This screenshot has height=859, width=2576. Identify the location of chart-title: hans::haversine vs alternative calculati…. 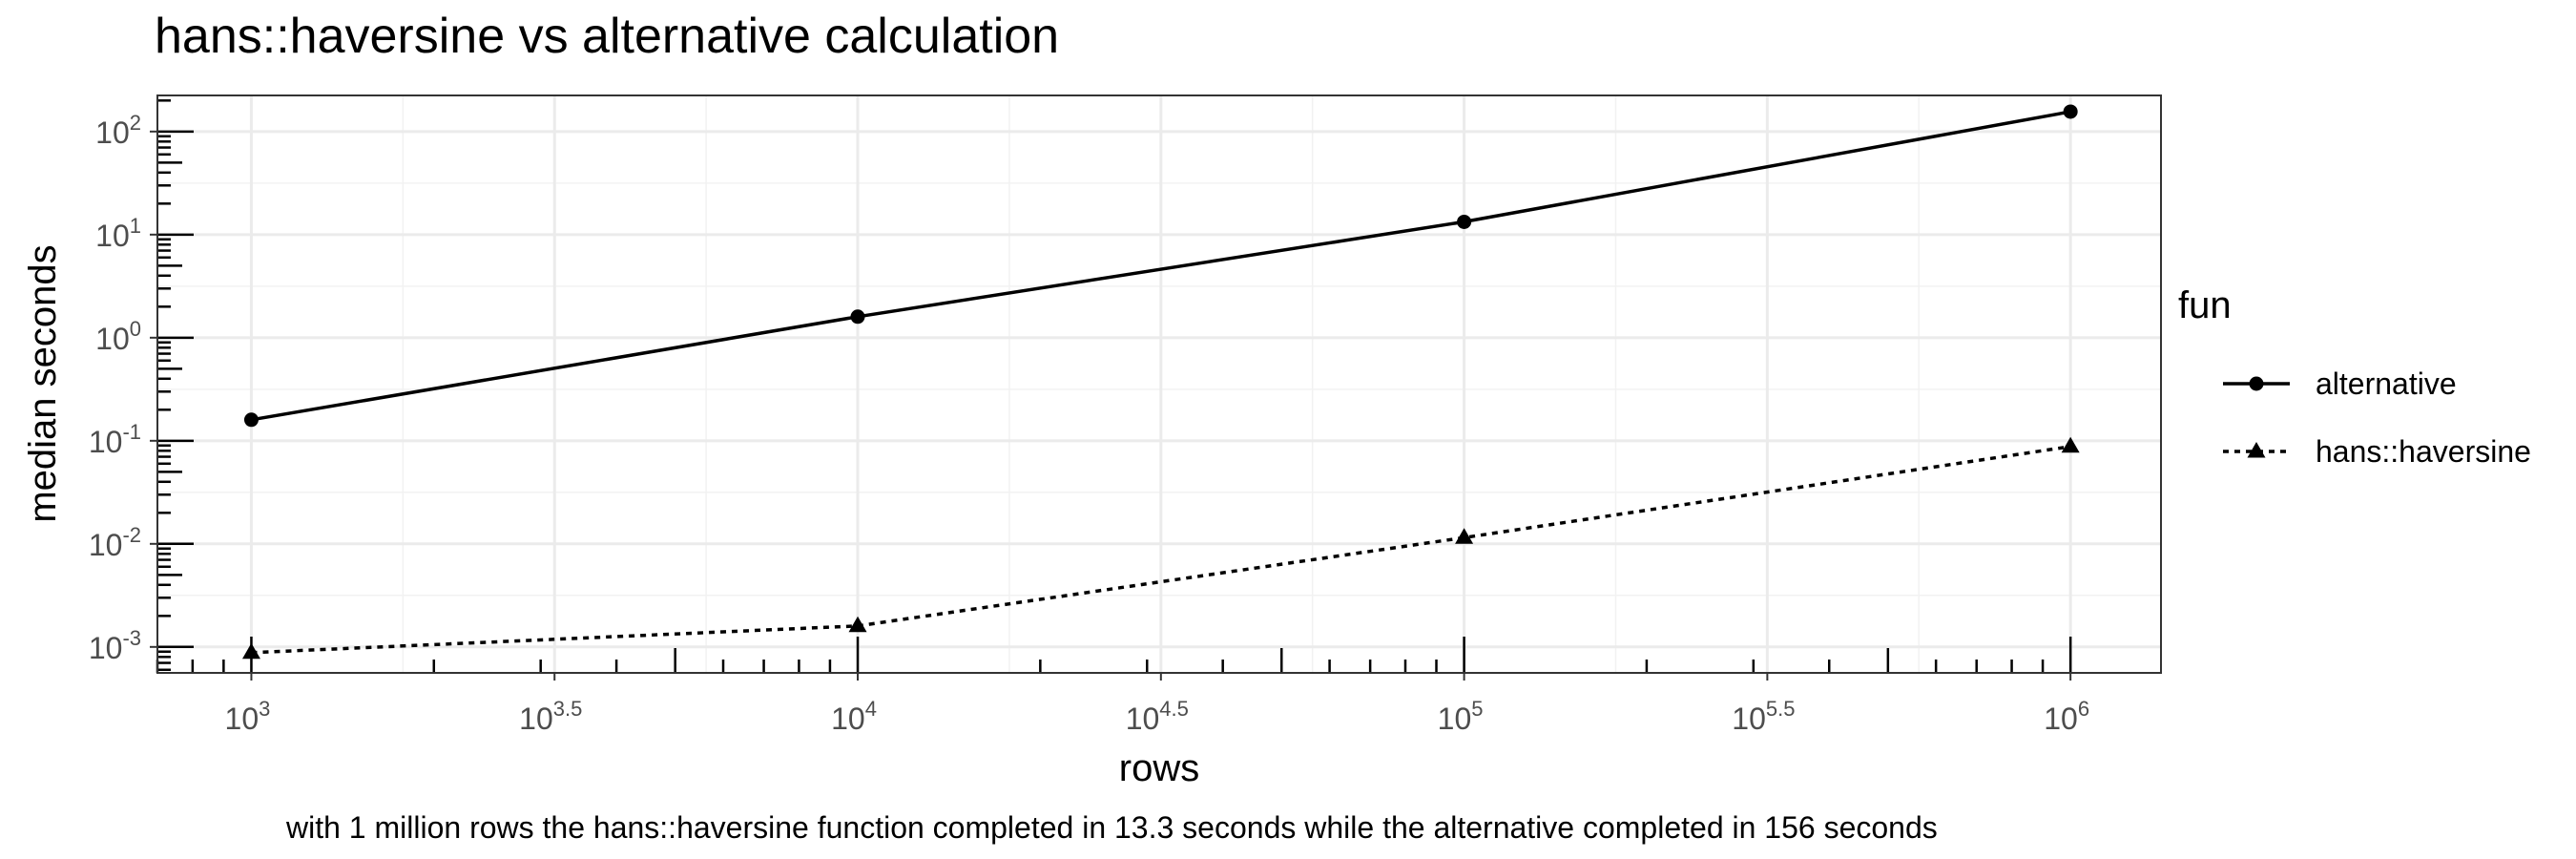
(607, 36).